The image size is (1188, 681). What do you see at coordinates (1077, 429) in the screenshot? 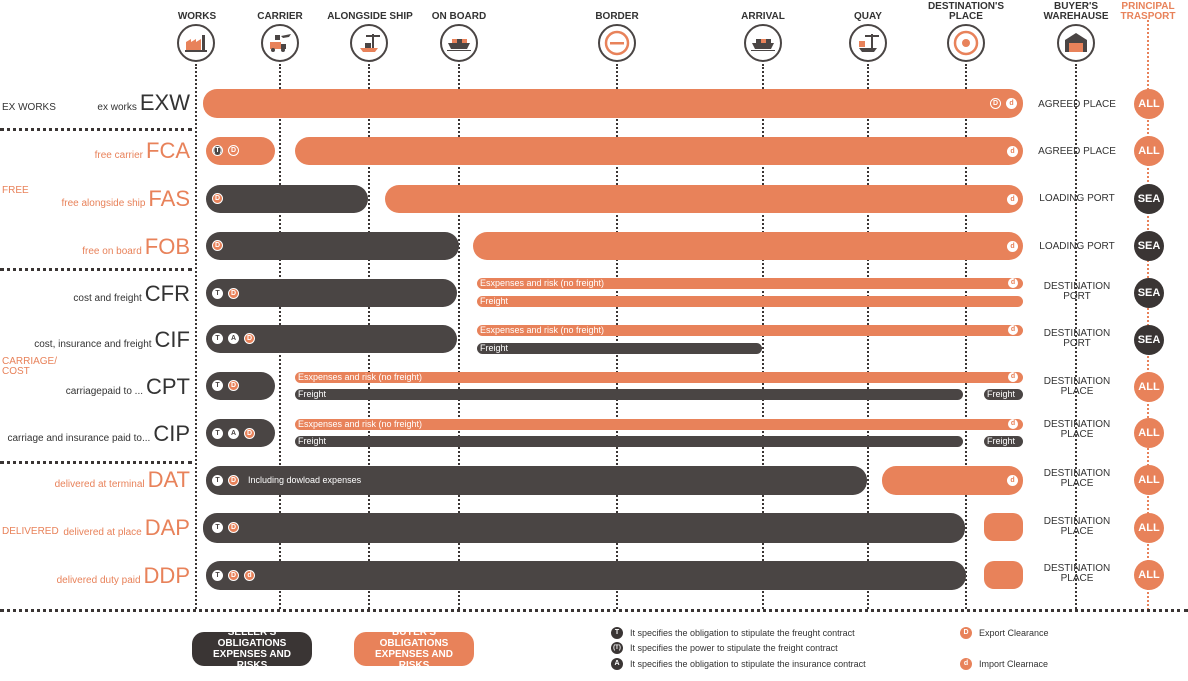
I see `place-cip: DESTINATION PLACE` at bounding box center [1077, 429].